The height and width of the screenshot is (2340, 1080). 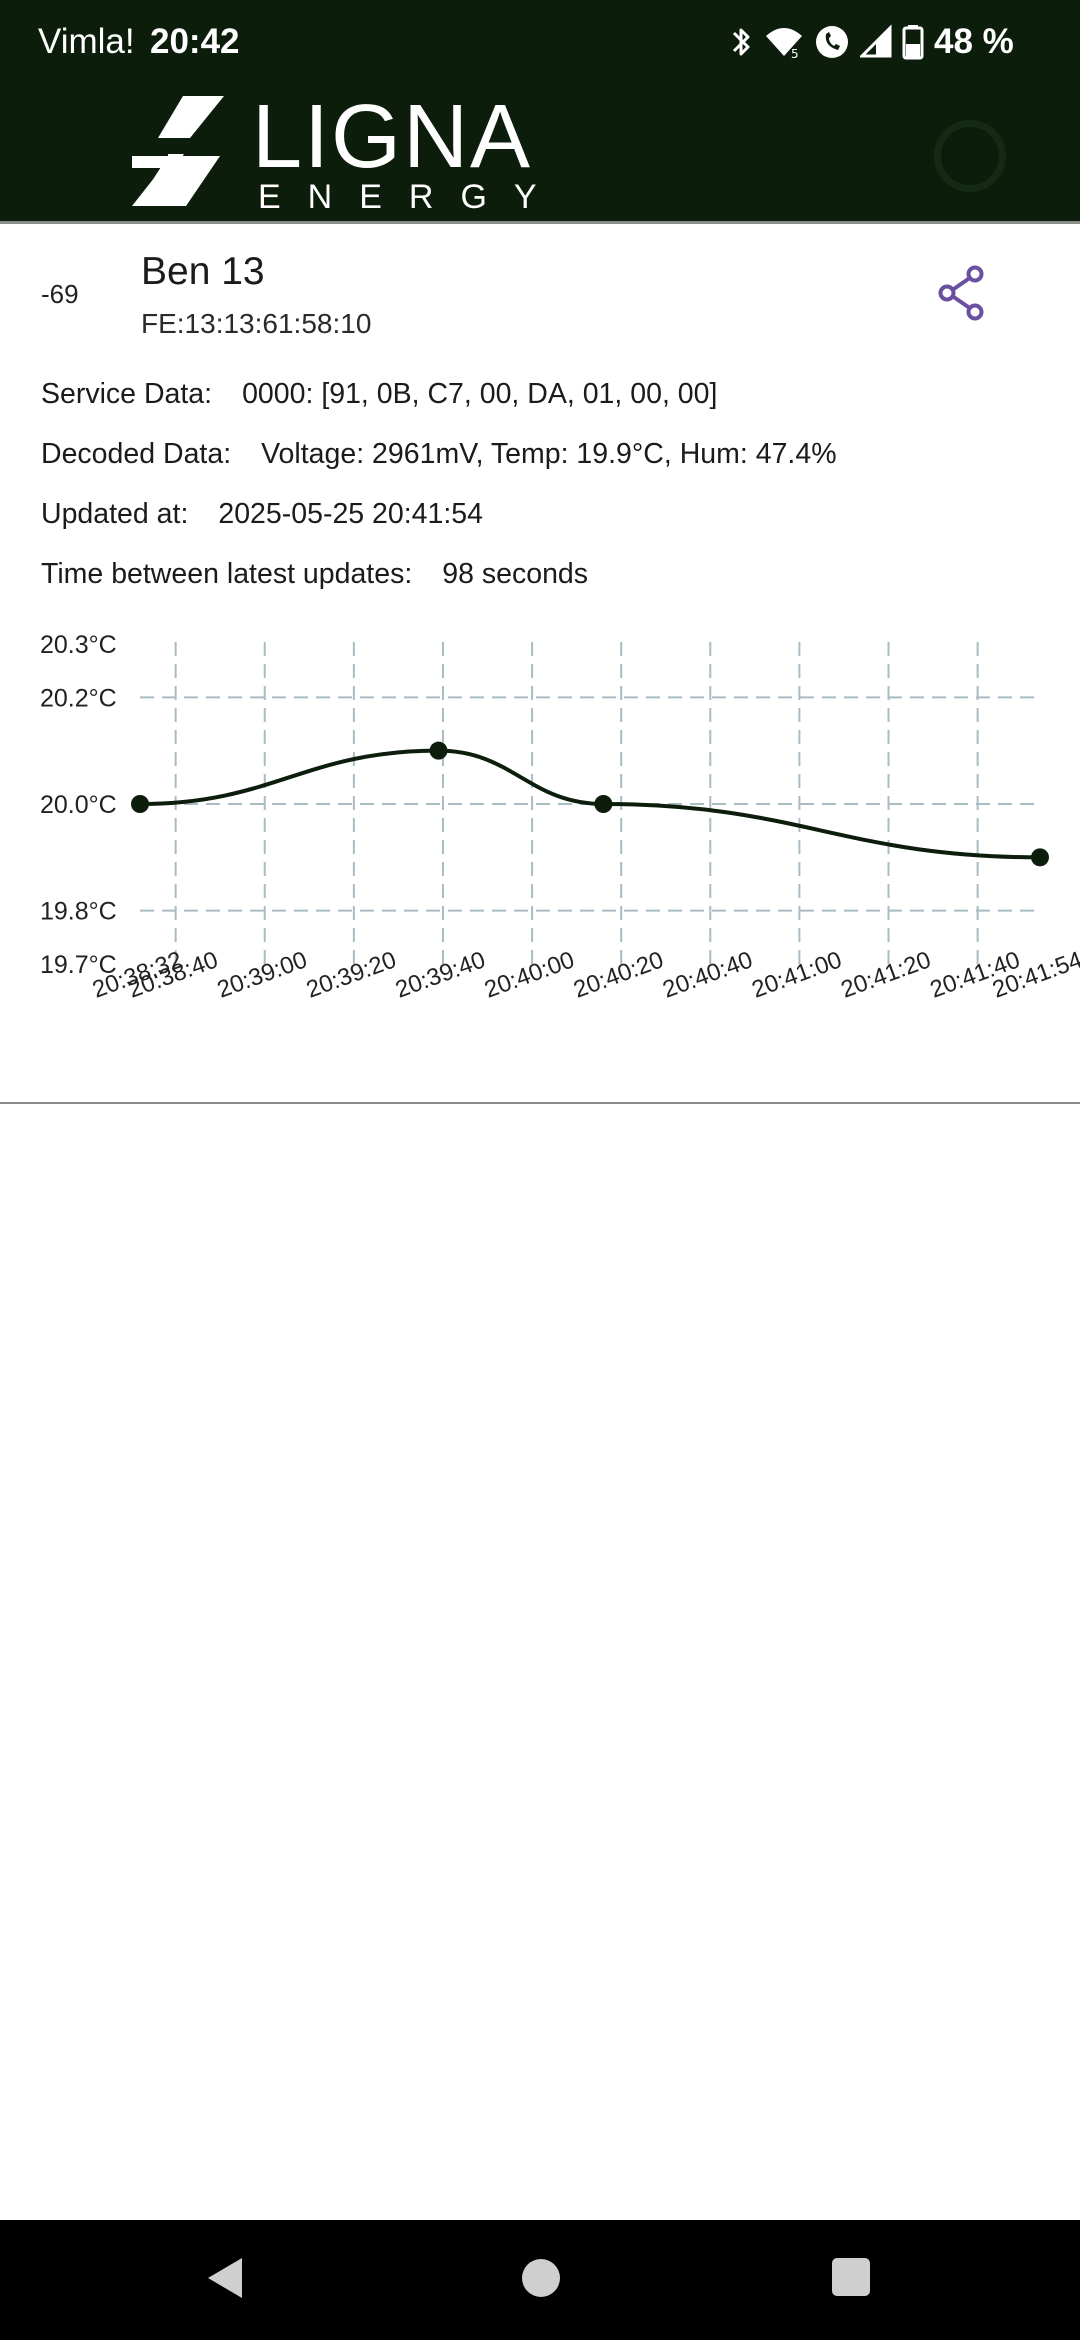 I want to click on share-button, so click(x=961, y=293).